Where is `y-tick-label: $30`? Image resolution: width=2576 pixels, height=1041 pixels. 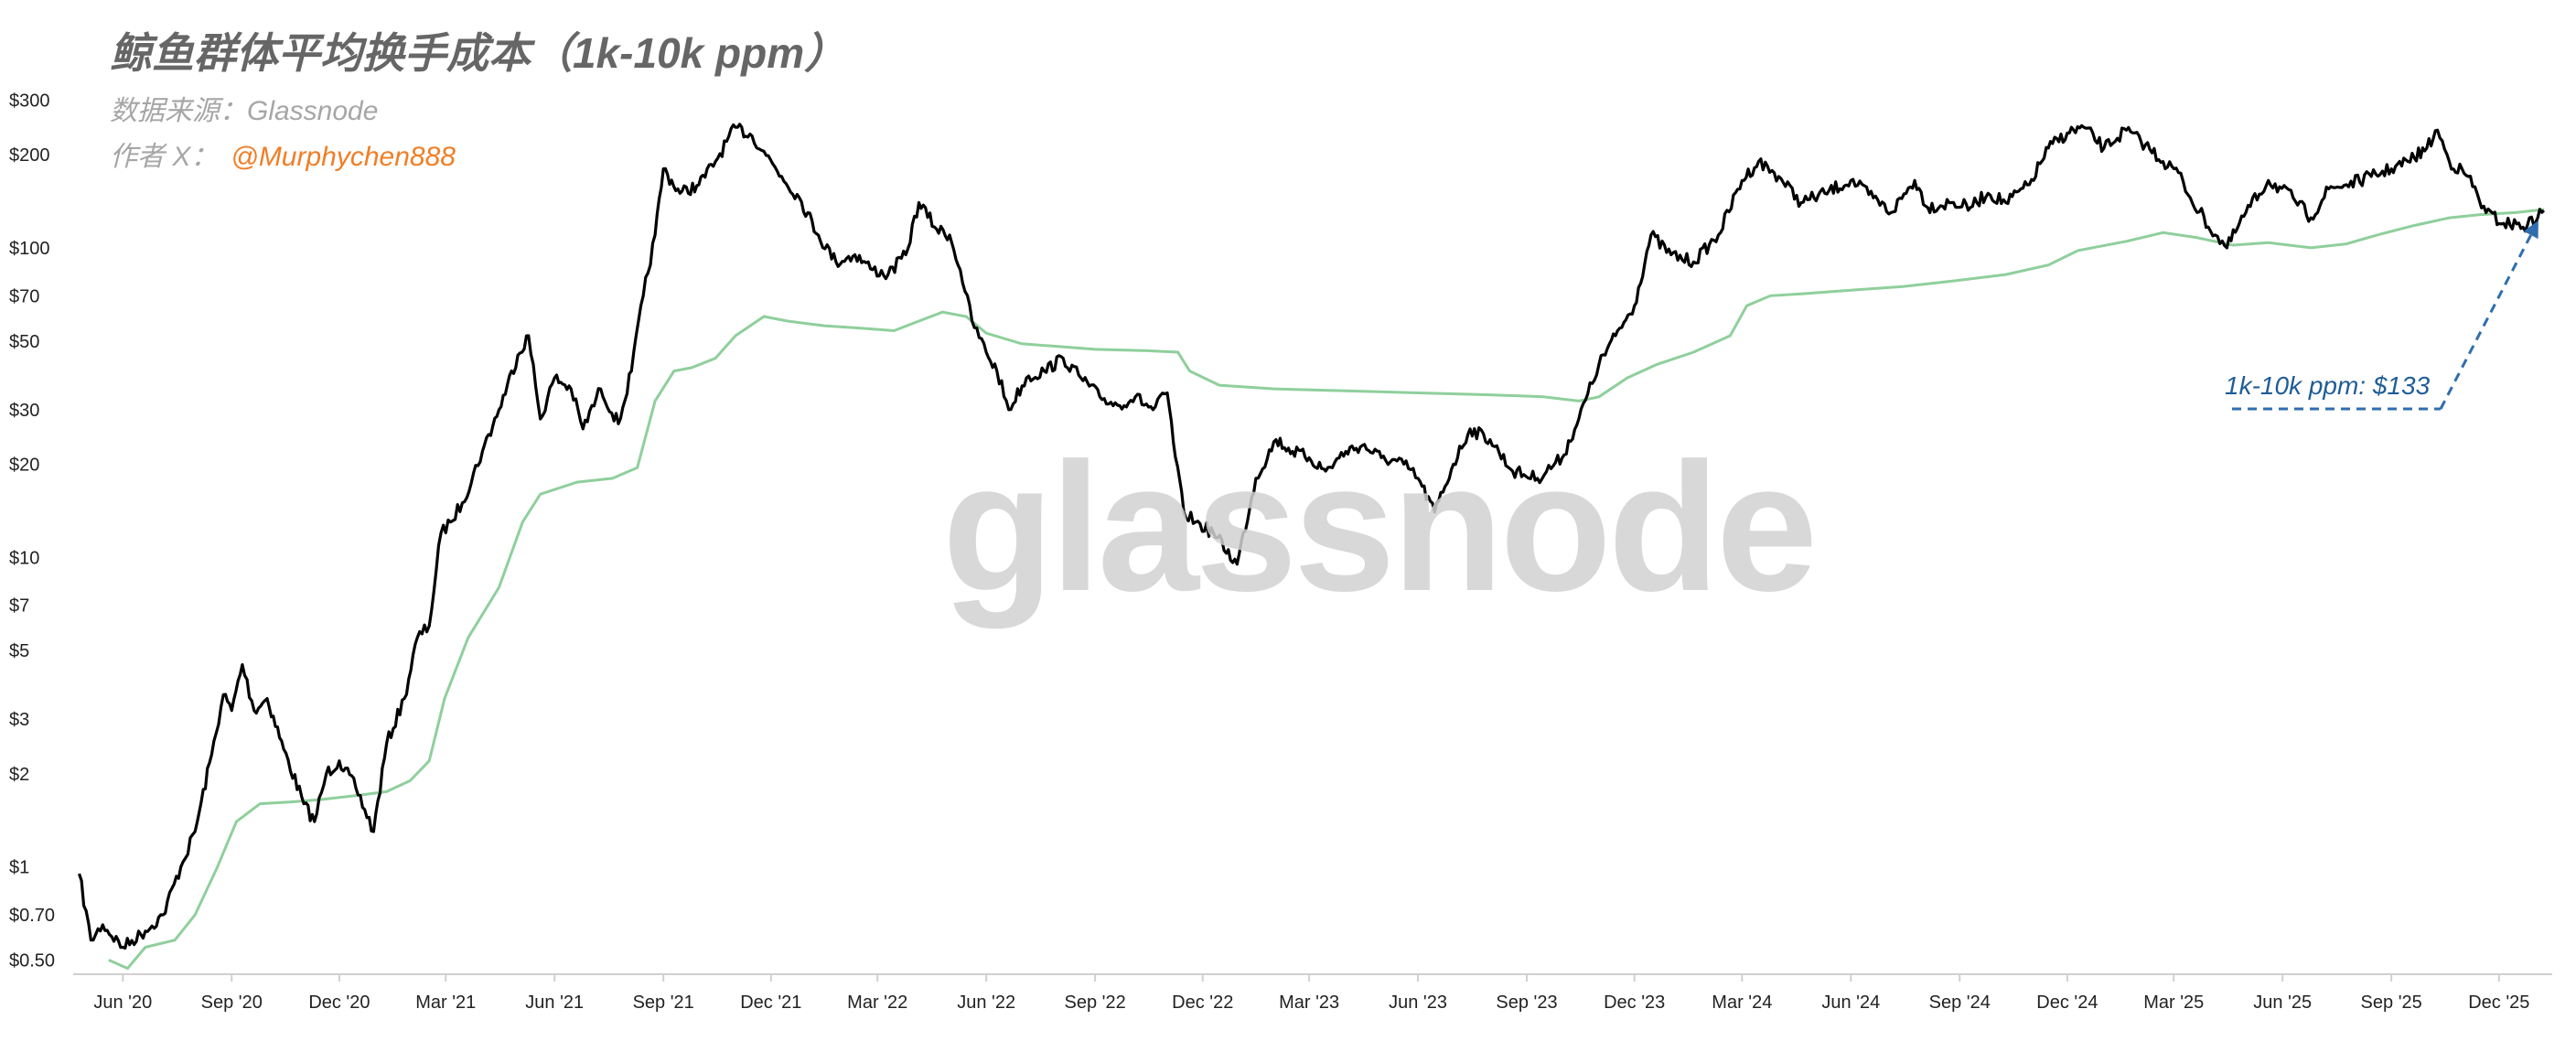
y-tick-label: $30 is located at coordinates (24, 411).